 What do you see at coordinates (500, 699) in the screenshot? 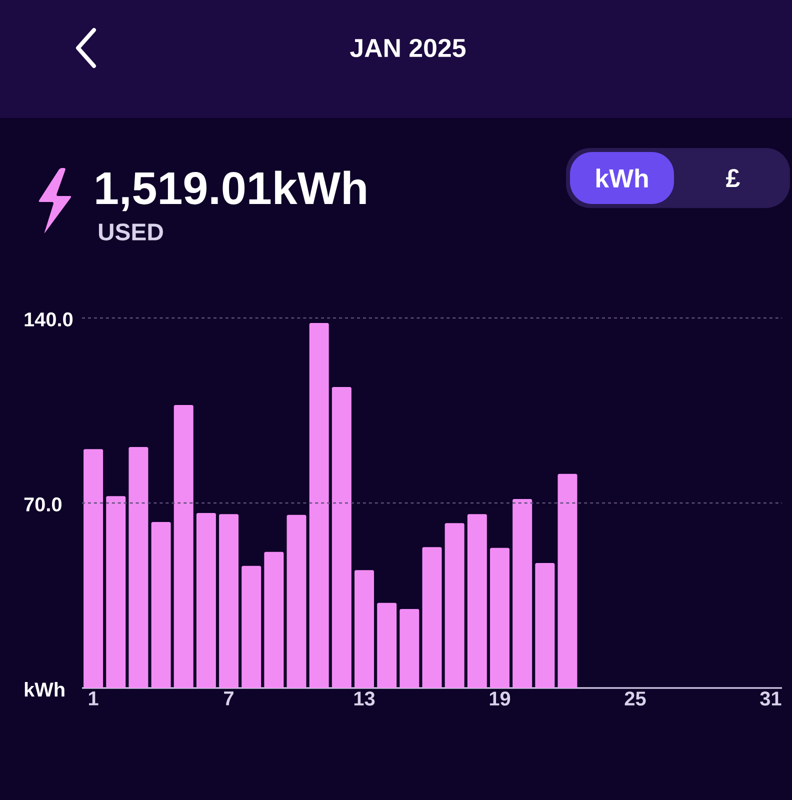
I see `x-tick-label: 19` at bounding box center [500, 699].